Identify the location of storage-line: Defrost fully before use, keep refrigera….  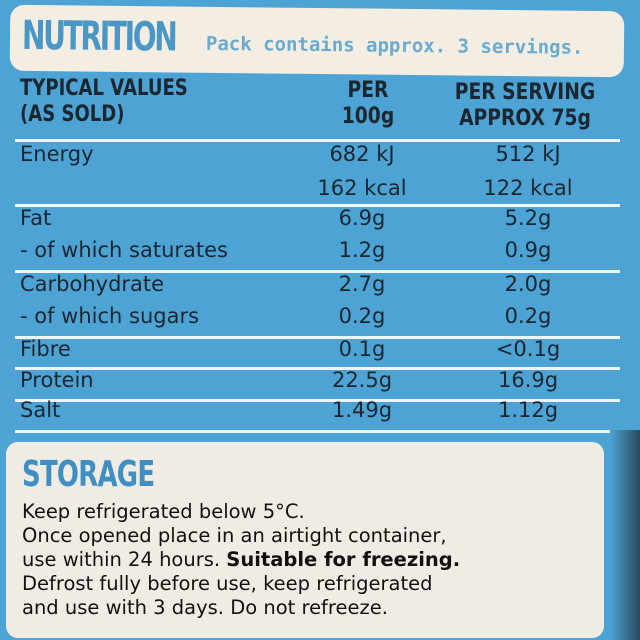
(227, 583).